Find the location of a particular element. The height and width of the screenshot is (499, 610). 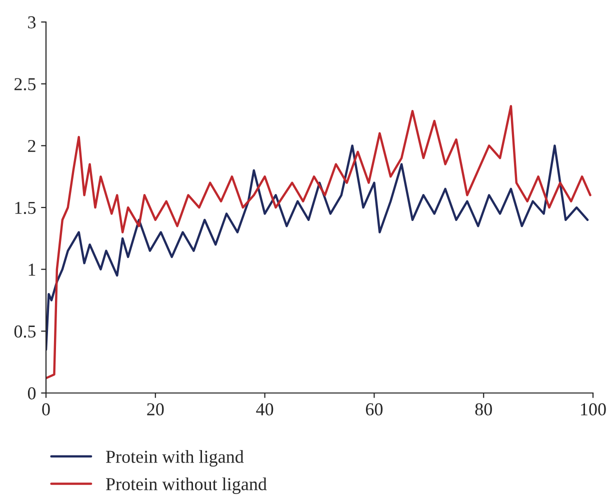

y-tick-label: 1.5 is located at coordinates (25, 208).